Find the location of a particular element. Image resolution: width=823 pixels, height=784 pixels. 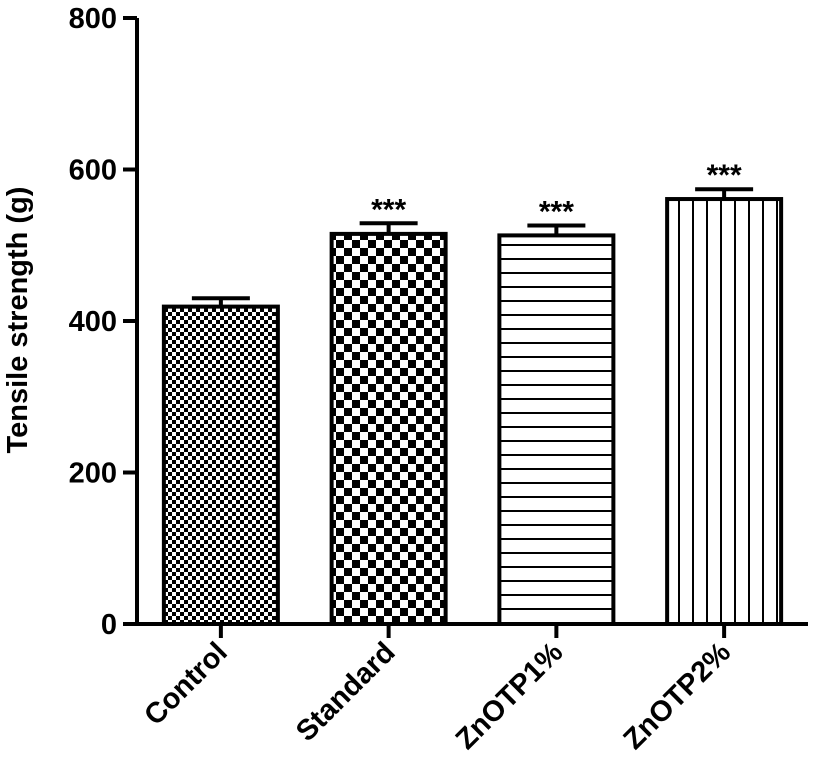

y-axis: 0 200 400 600 800 is located at coordinates (104, 322).